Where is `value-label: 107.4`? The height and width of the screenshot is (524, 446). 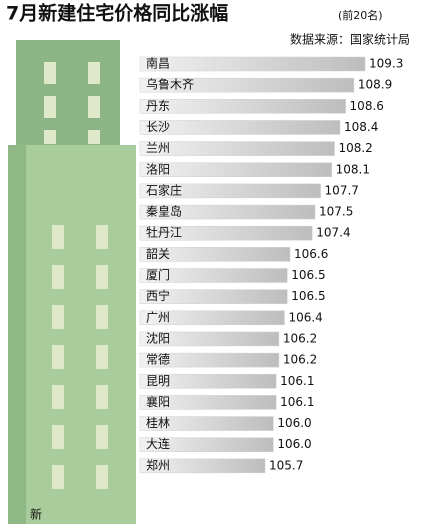 value-label: 107.4 is located at coordinates (333, 233).